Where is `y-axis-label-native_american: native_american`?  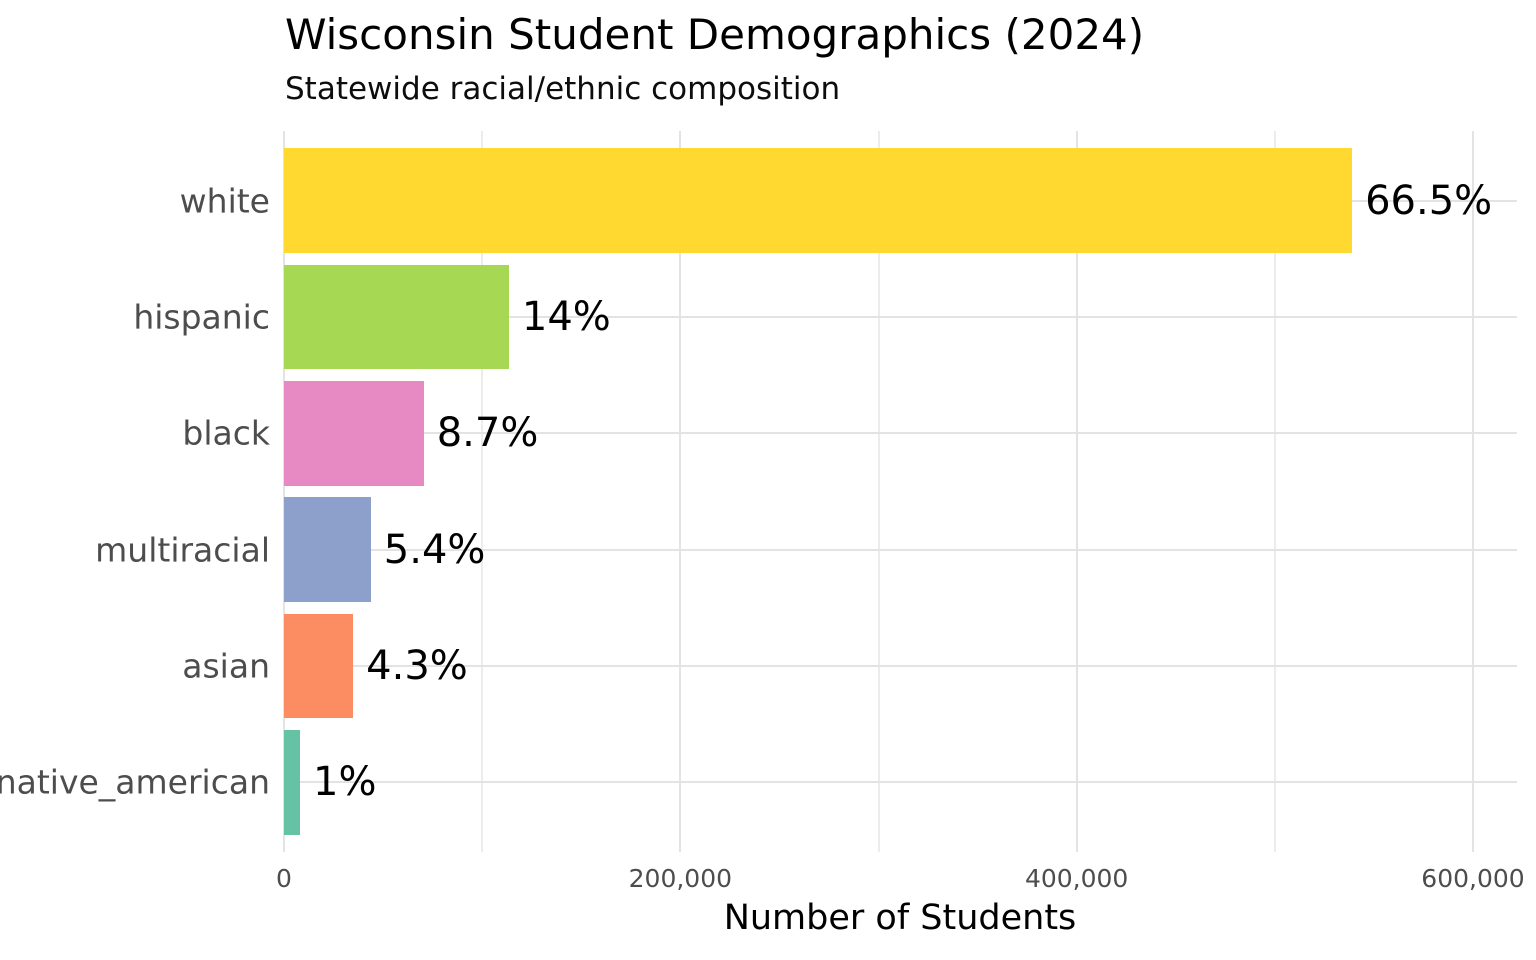 y-axis-label-native_american: native_american is located at coordinates (135, 782).